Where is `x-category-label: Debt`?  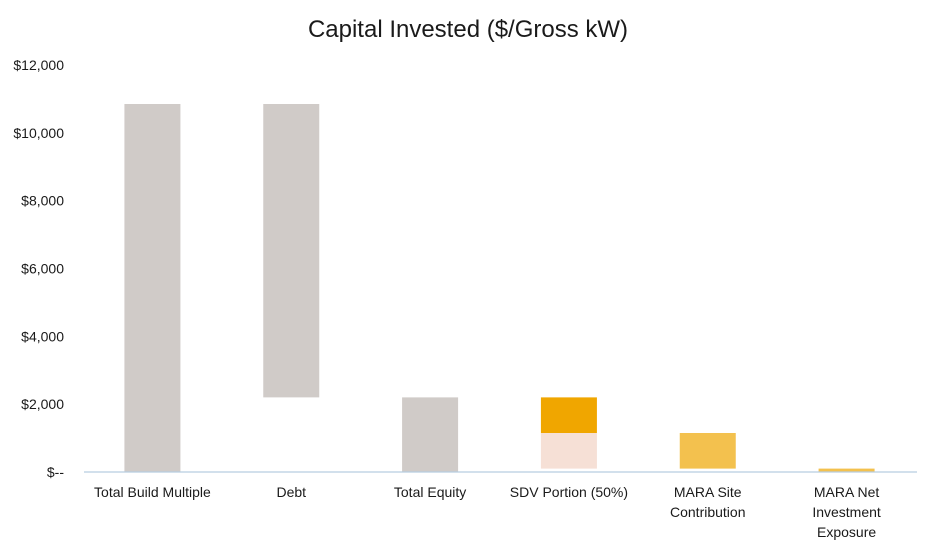 x-category-label: Debt is located at coordinates (291, 492).